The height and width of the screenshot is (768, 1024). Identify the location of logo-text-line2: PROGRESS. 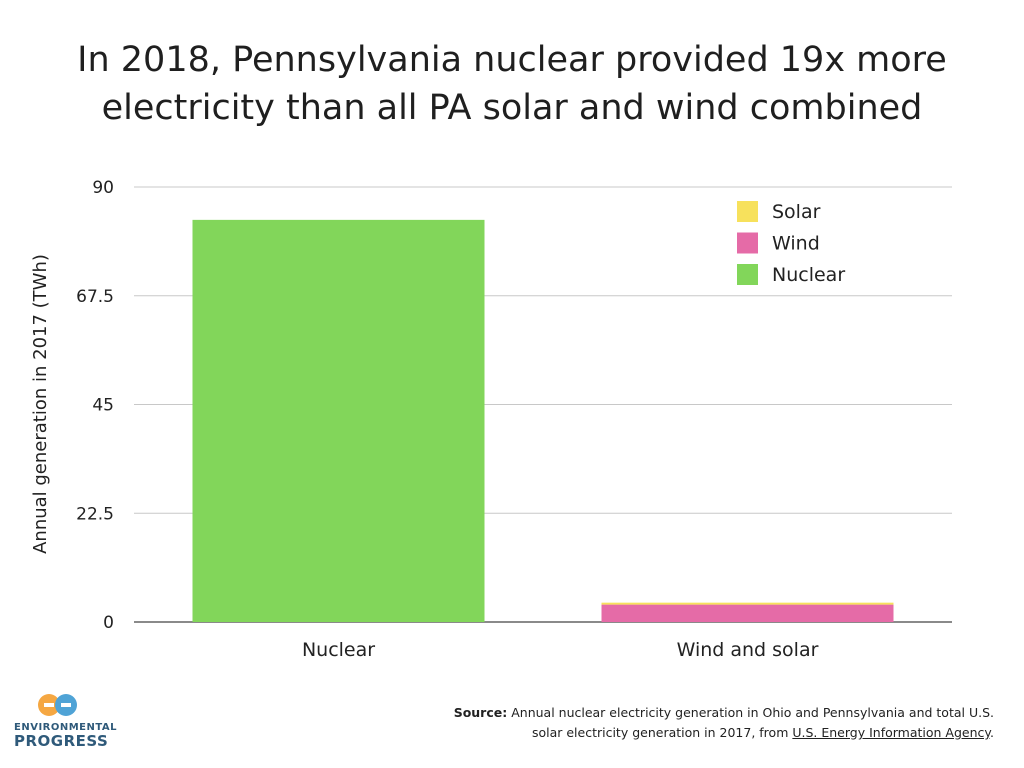
(61, 741).